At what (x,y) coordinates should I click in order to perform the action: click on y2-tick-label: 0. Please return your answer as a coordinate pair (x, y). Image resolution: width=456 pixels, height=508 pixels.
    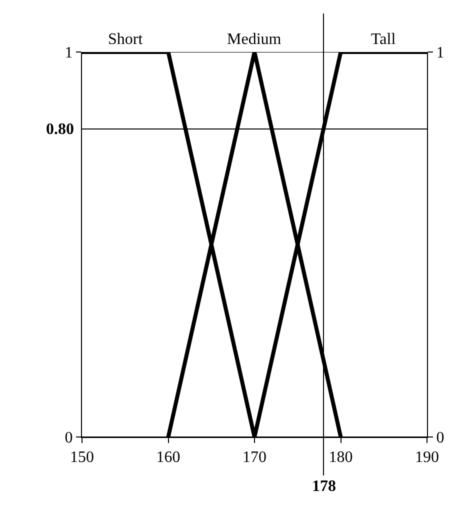
    Looking at the image, I should click on (440, 438).